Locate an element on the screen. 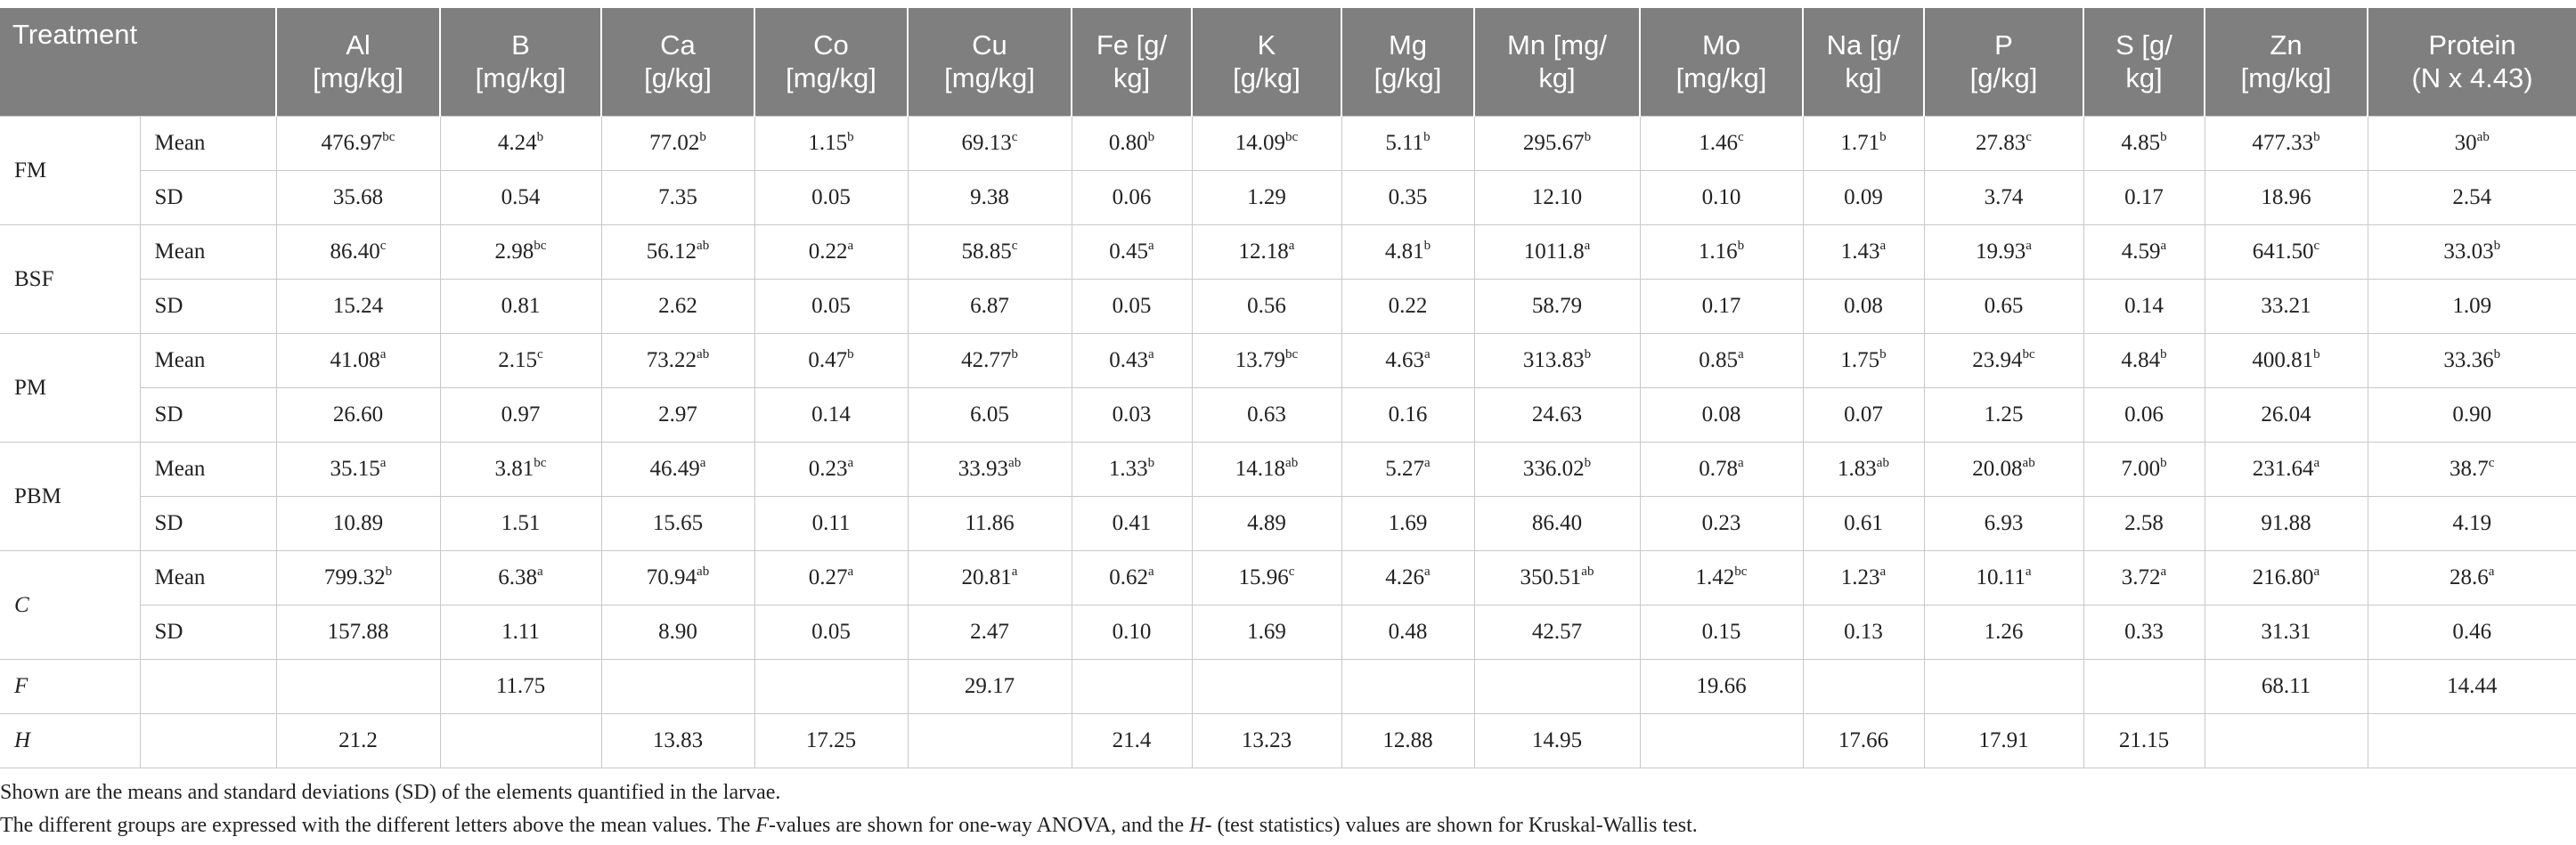 The height and width of the screenshot is (845, 2576). value-cell: 0.45a is located at coordinates (1132, 252).